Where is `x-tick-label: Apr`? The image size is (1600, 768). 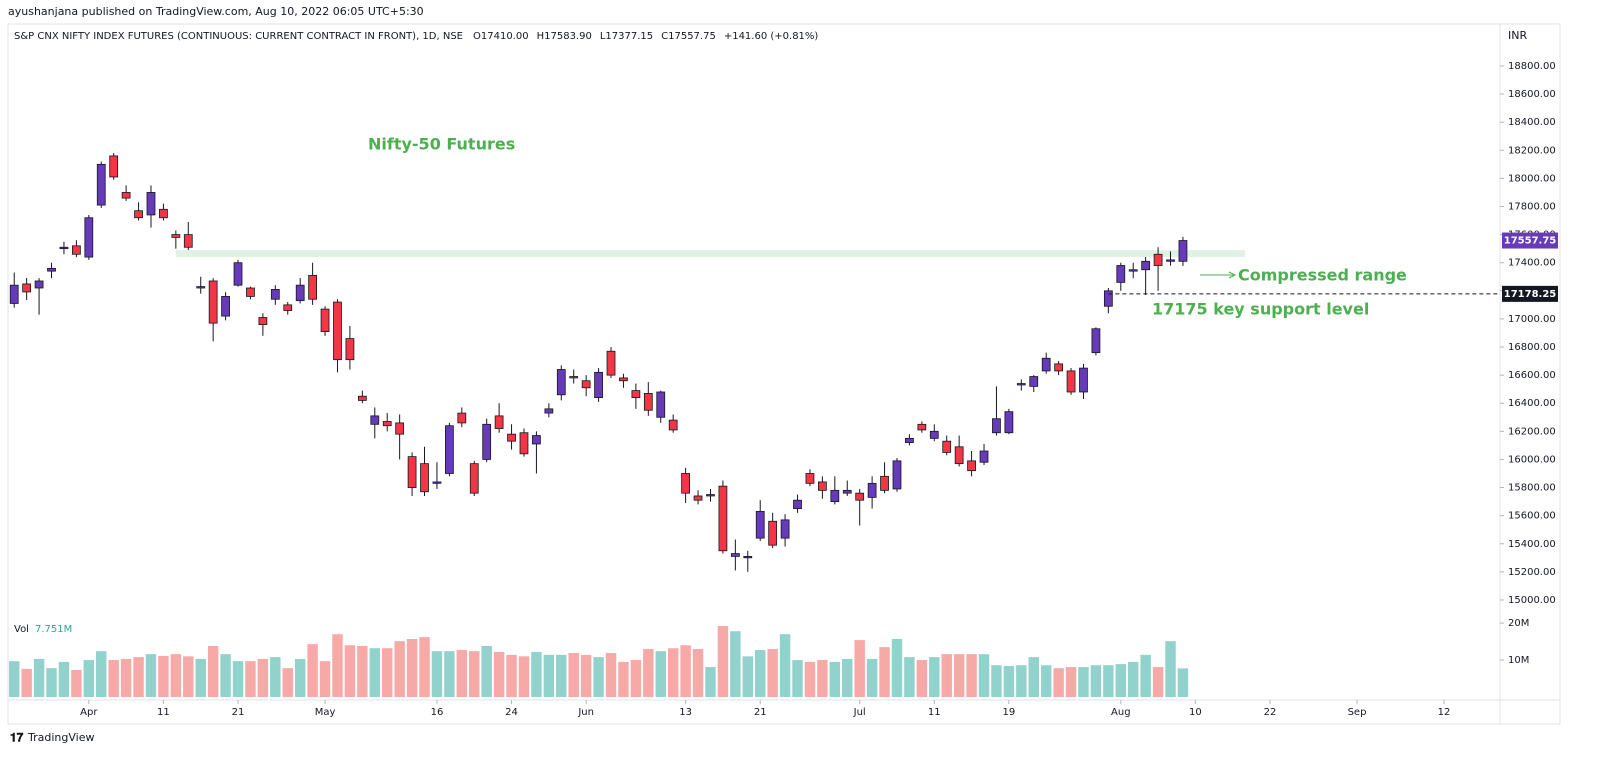
x-tick-label: Apr is located at coordinates (89, 712).